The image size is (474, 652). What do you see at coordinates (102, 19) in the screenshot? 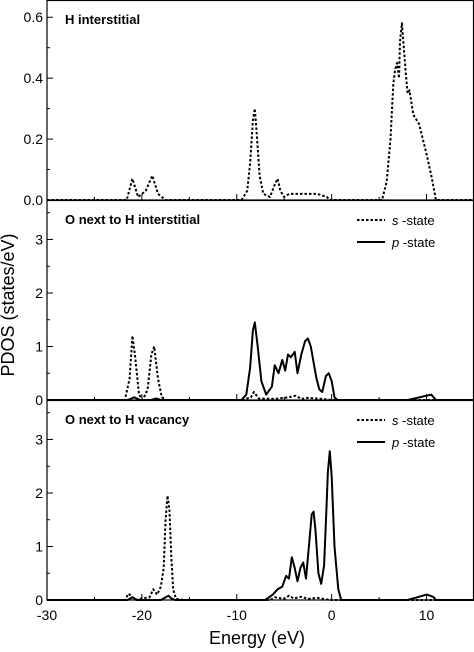
I see `panel-title: H interstitial` at bounding box center [102, 19].